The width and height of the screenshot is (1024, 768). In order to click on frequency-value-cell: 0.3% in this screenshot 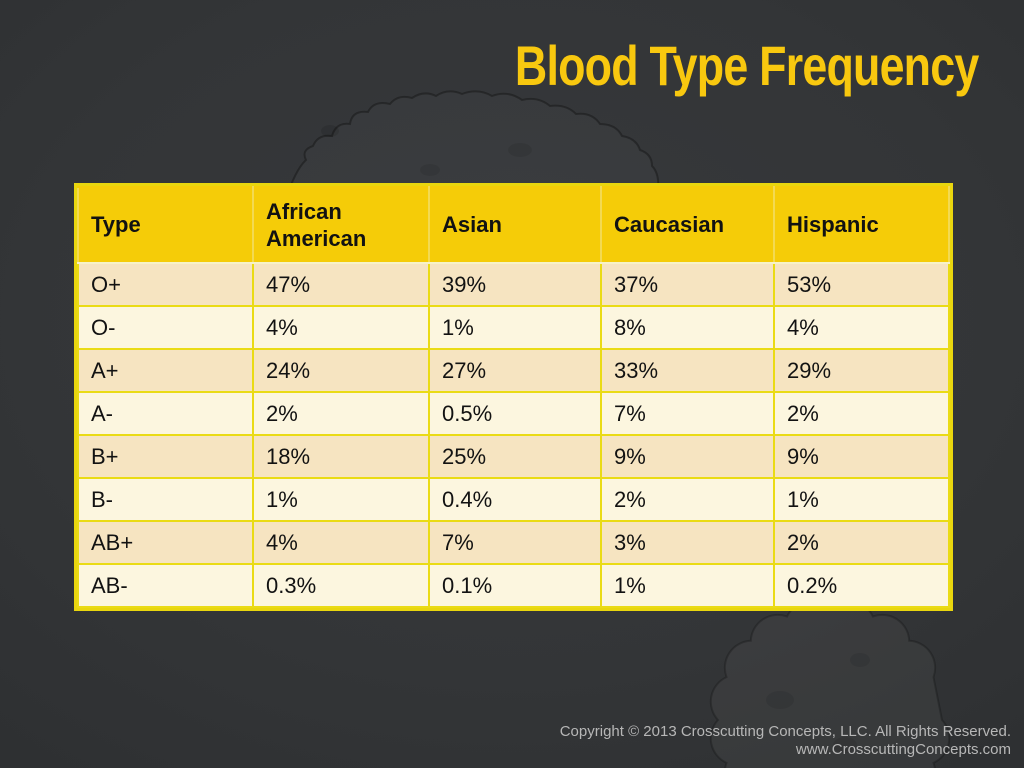, I will do `click(341, 585)`.